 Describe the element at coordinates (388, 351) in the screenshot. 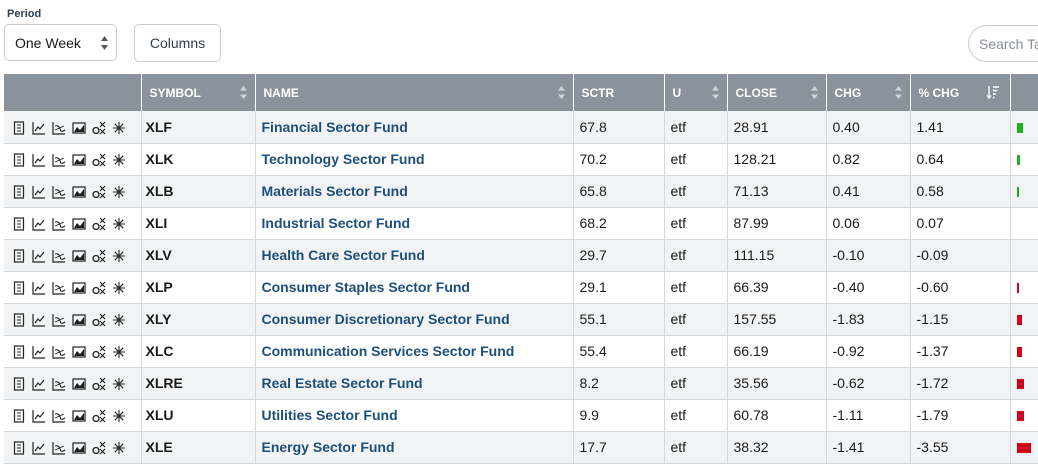

I see `fund-name-link: Communication Services Sector Fund` at that location.